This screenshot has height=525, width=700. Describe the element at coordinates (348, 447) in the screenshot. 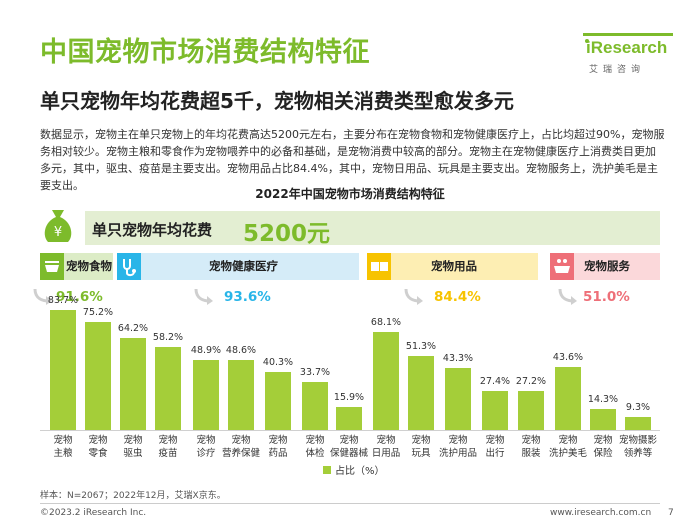

I see `x-axis-label: 宠物 保健器械` at that location.